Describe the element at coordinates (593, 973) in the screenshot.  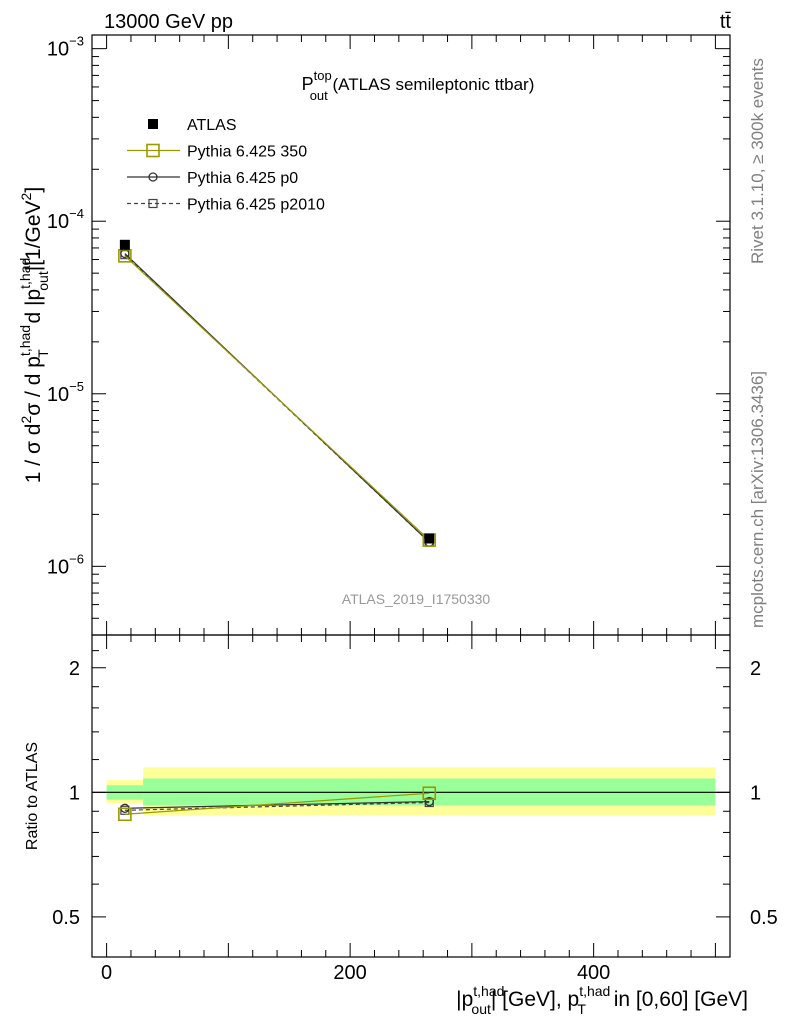
I see `x-tick-label: 400` at that location.